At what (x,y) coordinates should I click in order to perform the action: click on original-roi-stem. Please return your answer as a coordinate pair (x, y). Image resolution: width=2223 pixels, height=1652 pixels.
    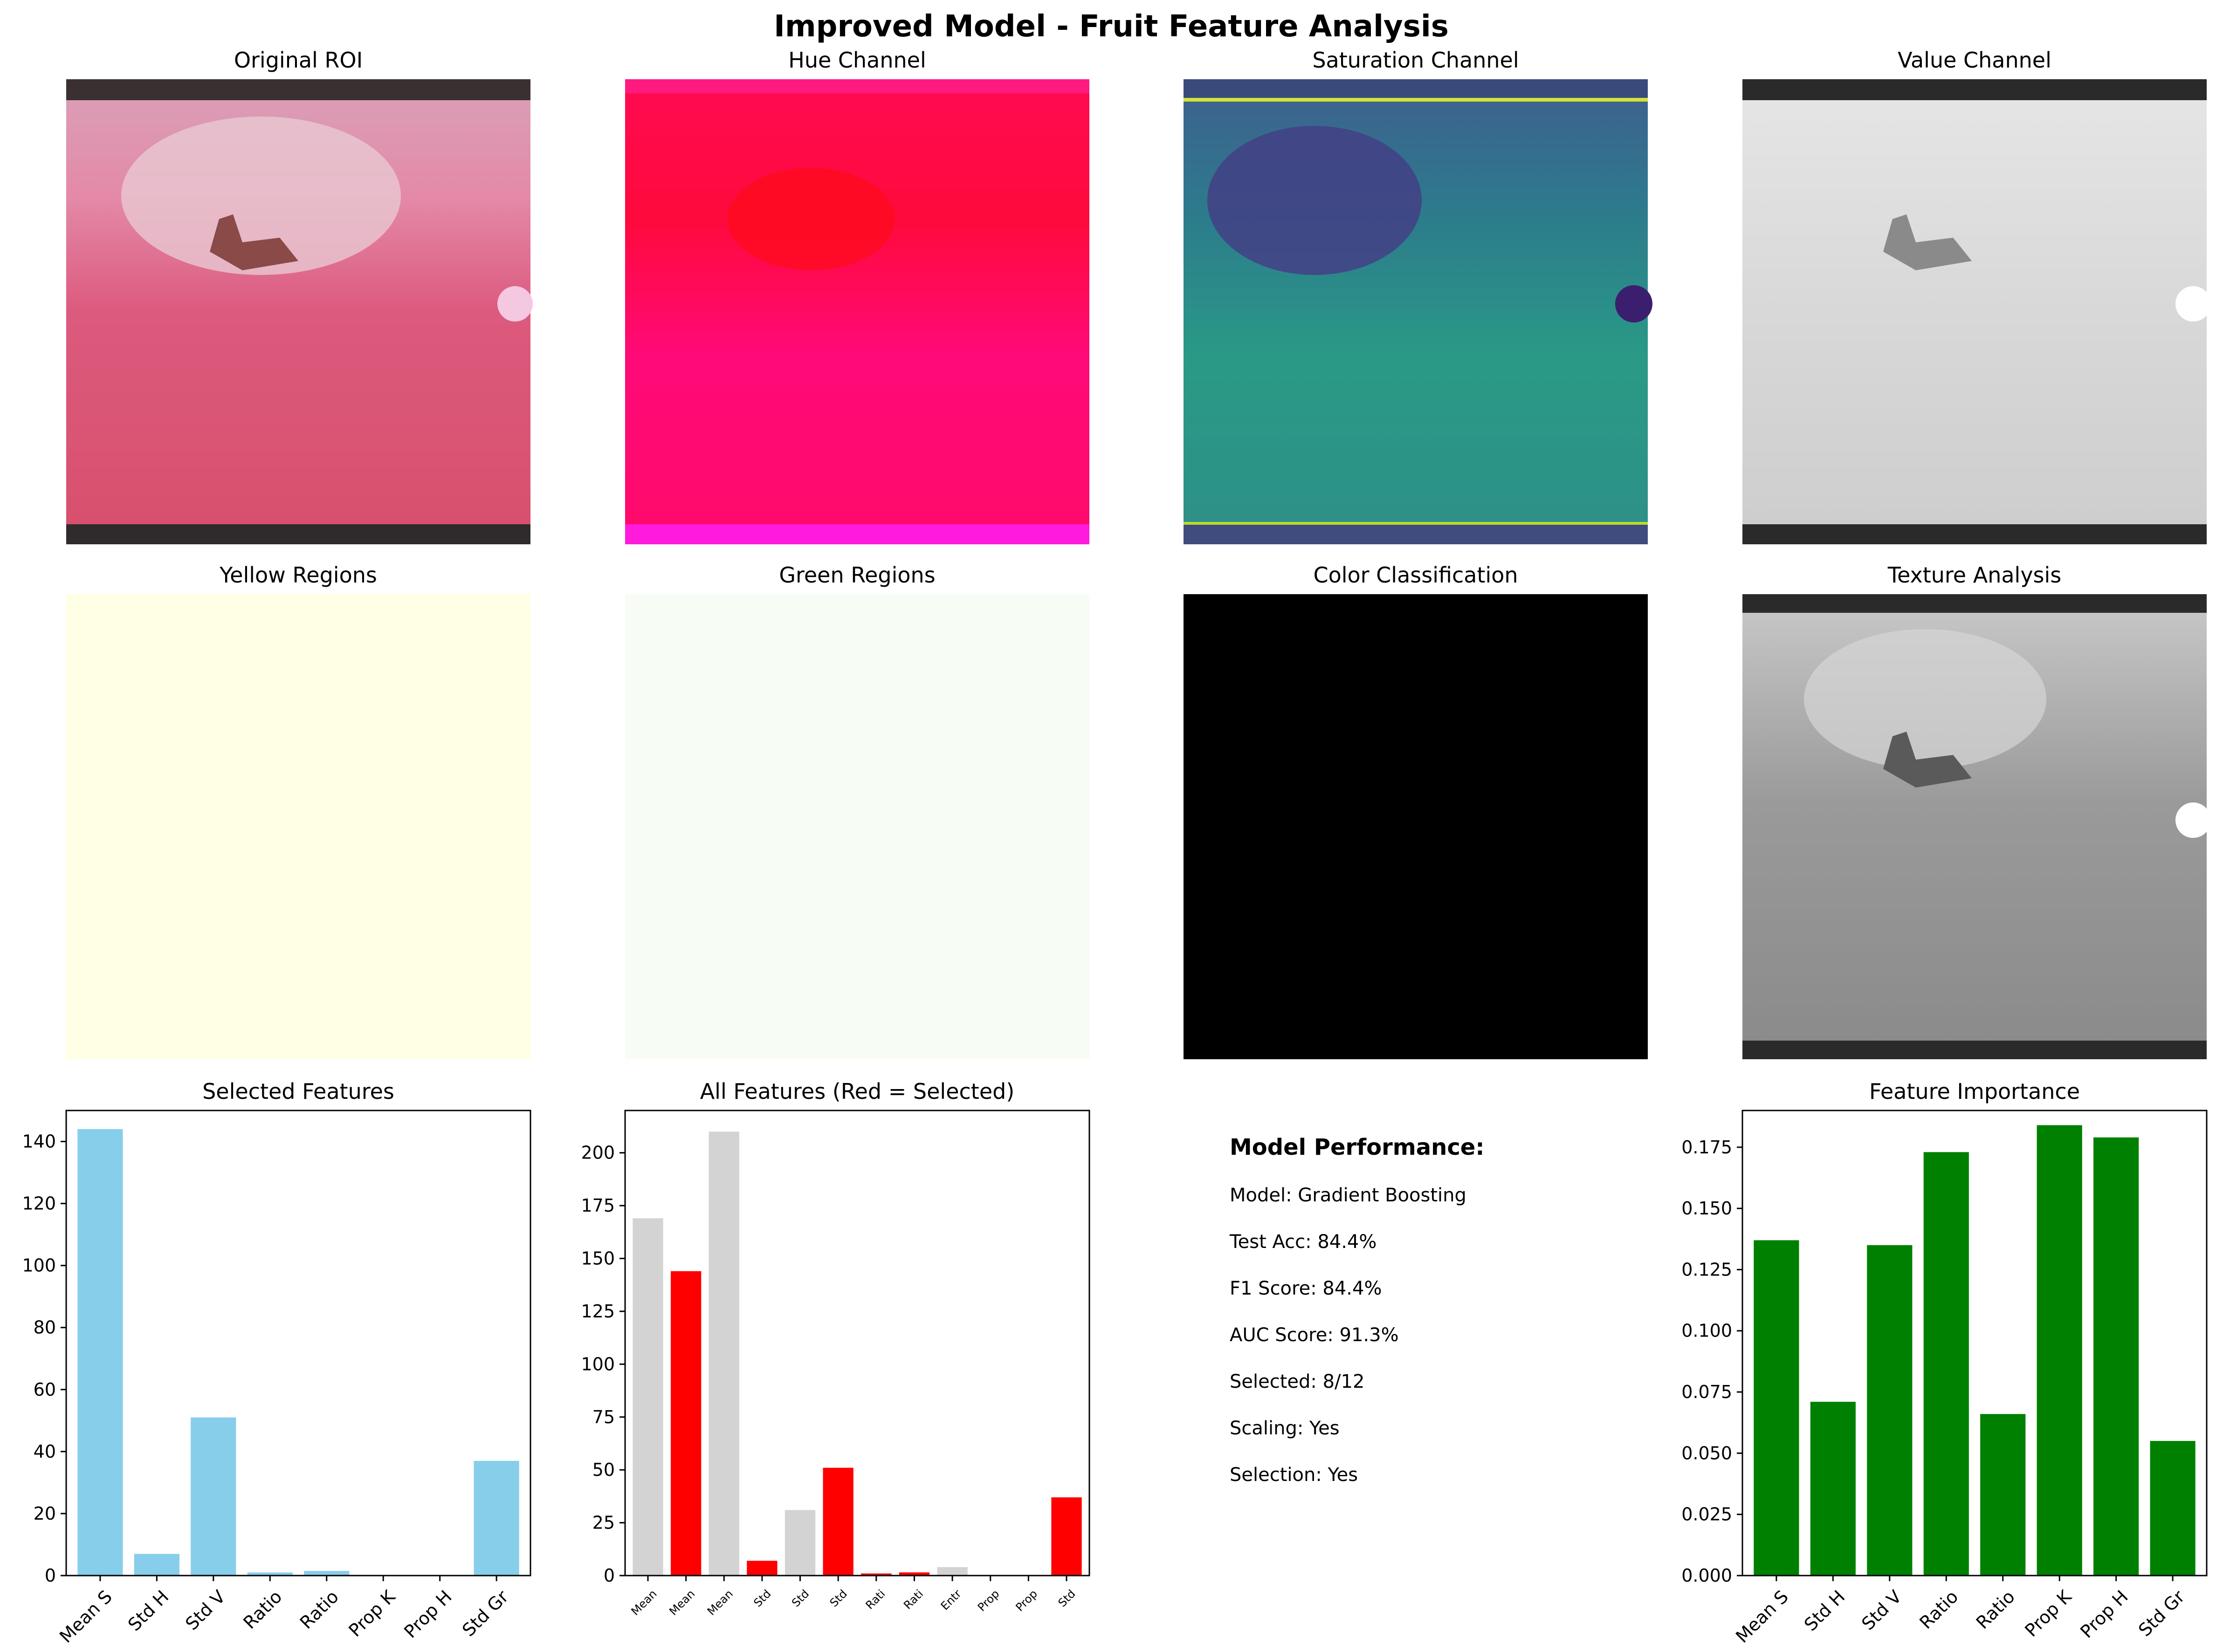
    Looking at the image, I should click on (254, 242).